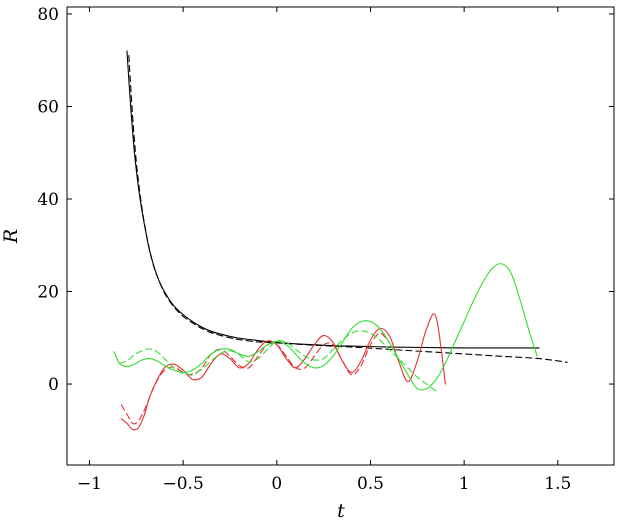 The width and height of the screenshot is (624, 524). I want to click on x-tick-label: 0, so click(276, 484).